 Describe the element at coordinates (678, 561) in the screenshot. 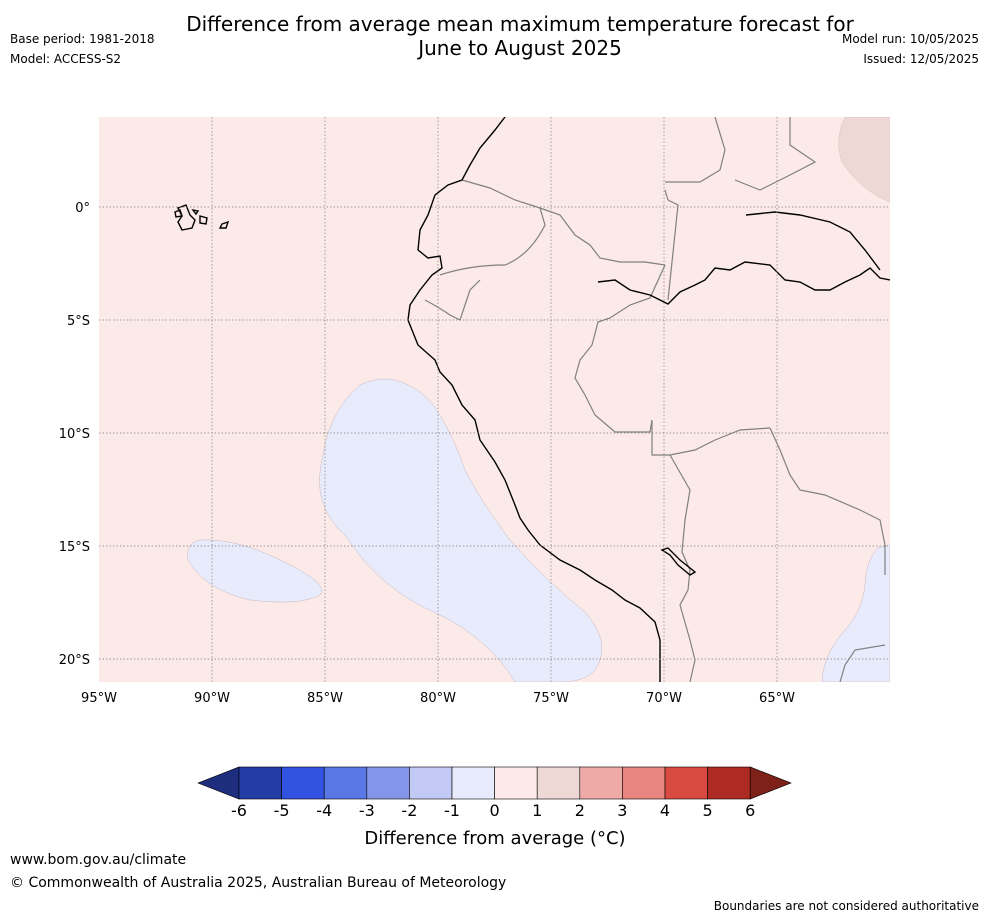

I see `lake-titicaca` at that location.